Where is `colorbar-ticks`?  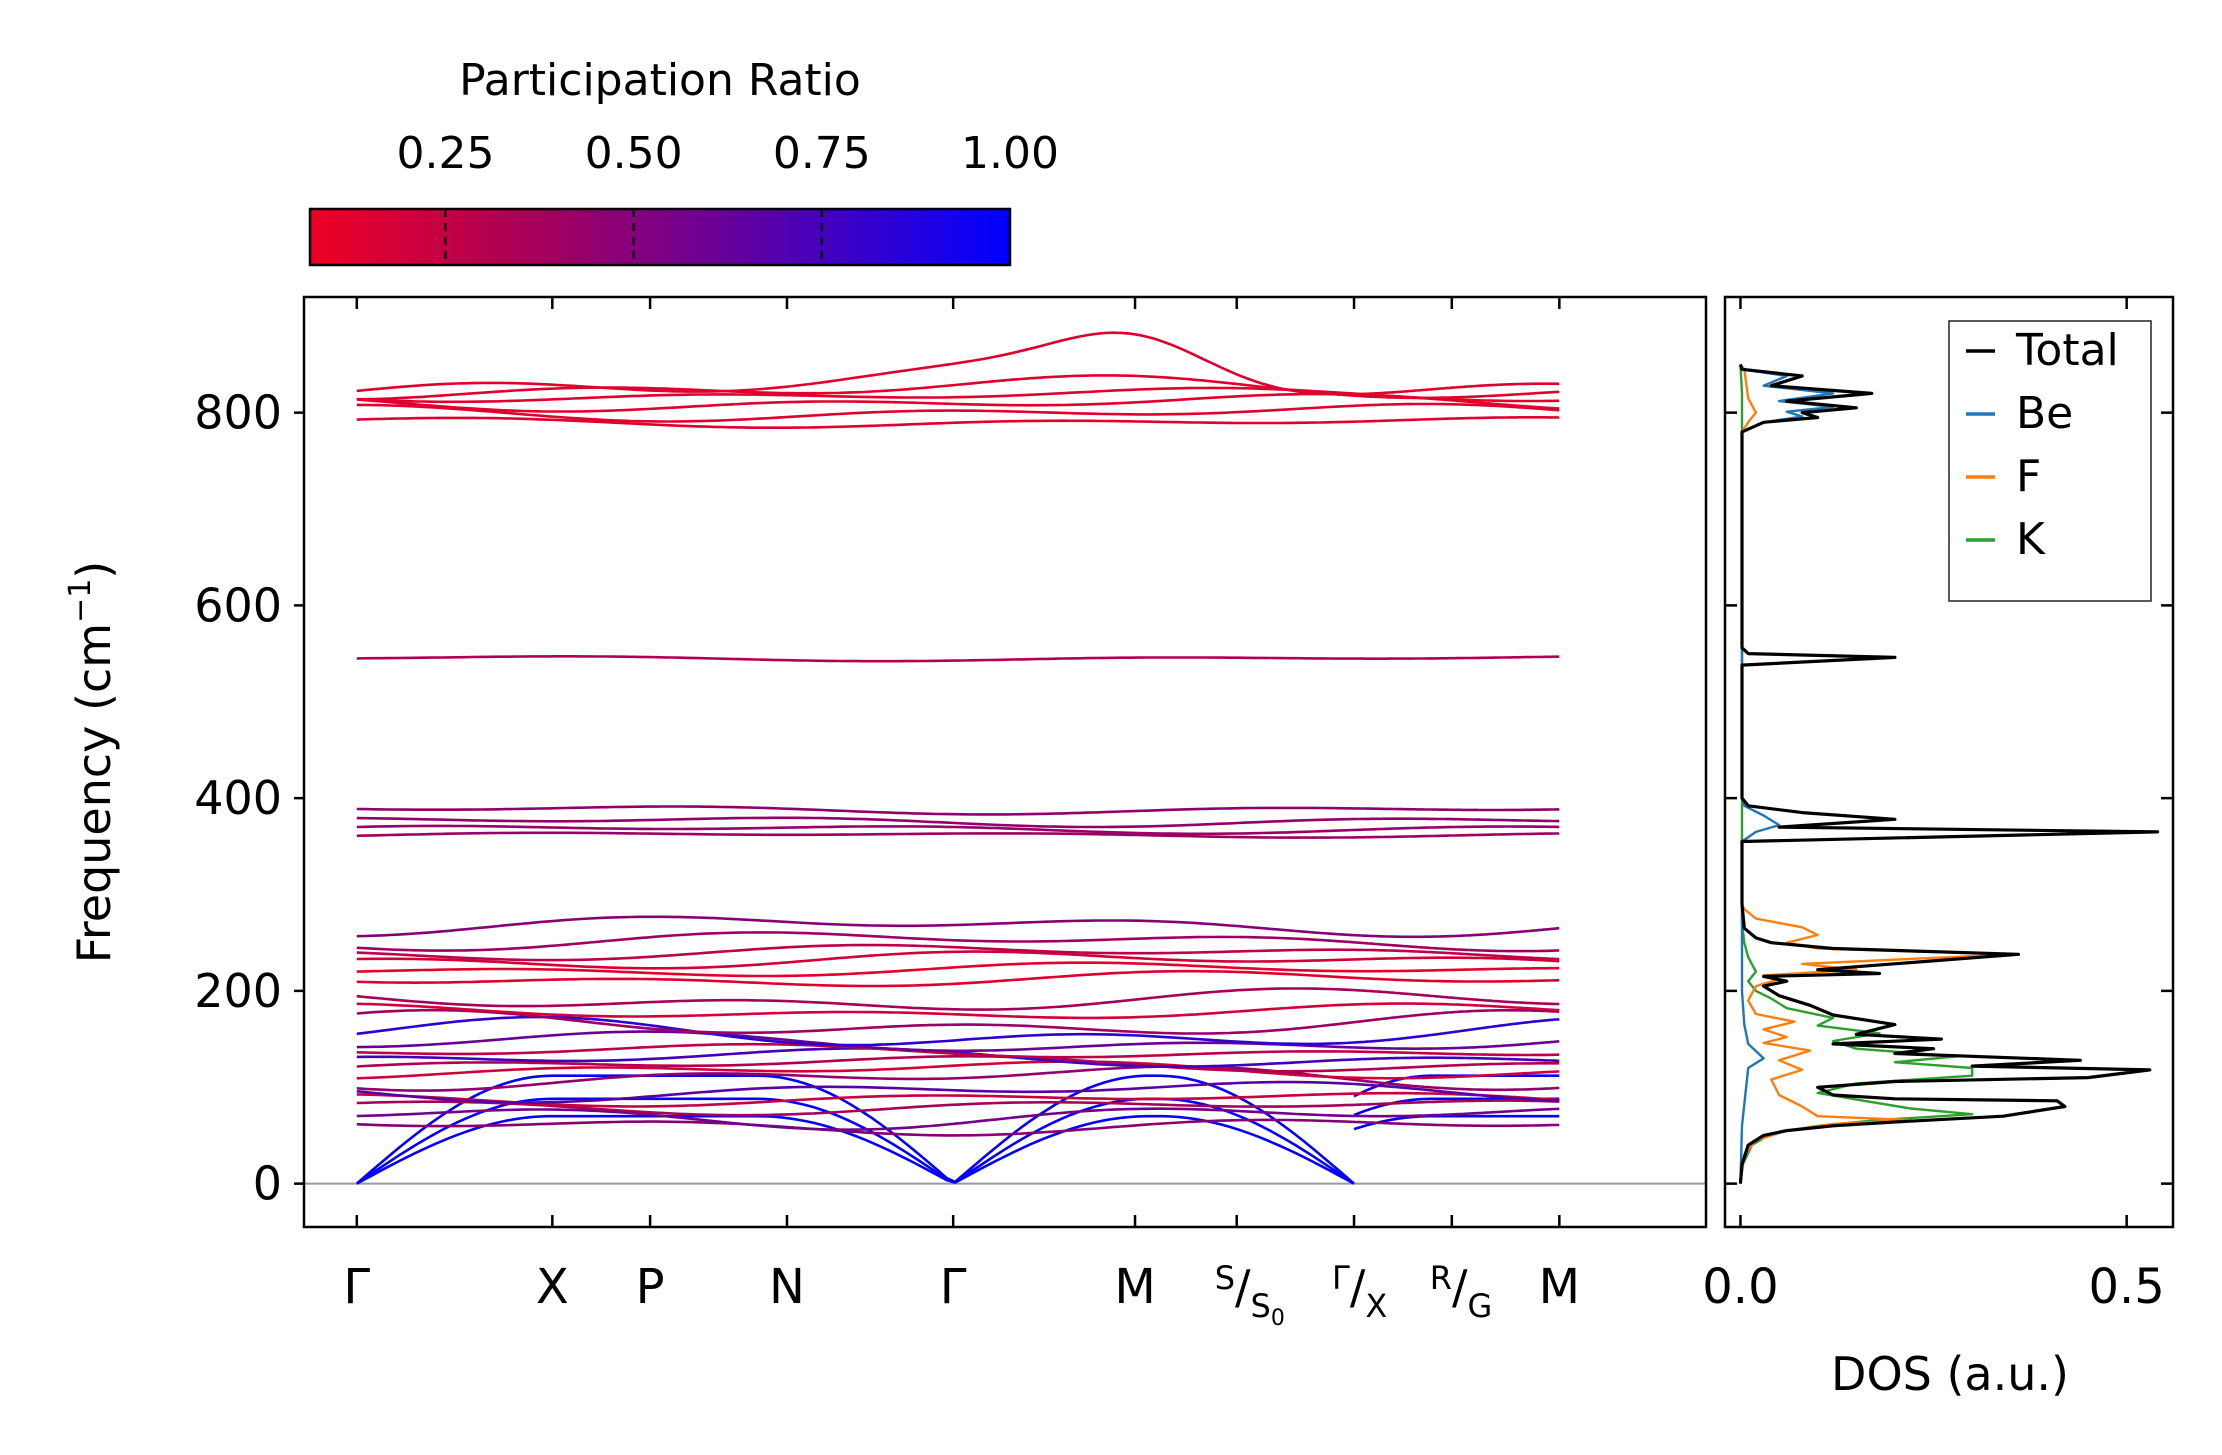 colorbar-ticks is located at coordinates (633, 237).